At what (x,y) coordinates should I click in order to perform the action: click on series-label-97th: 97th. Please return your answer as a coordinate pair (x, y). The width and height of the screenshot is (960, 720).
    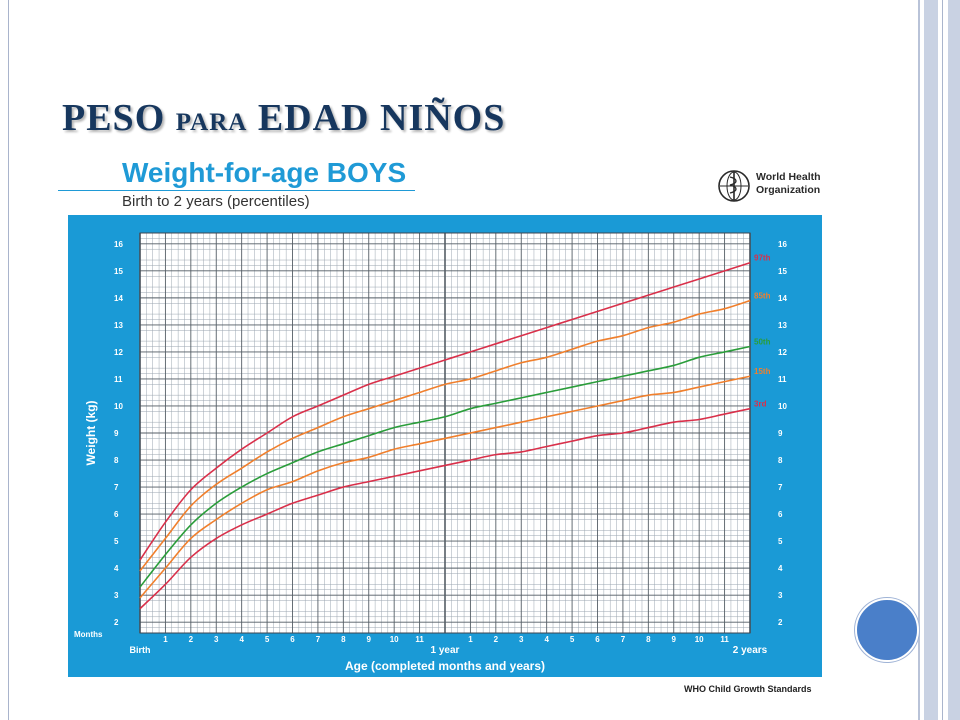
    Looking at the image, I should click on (762, 258).